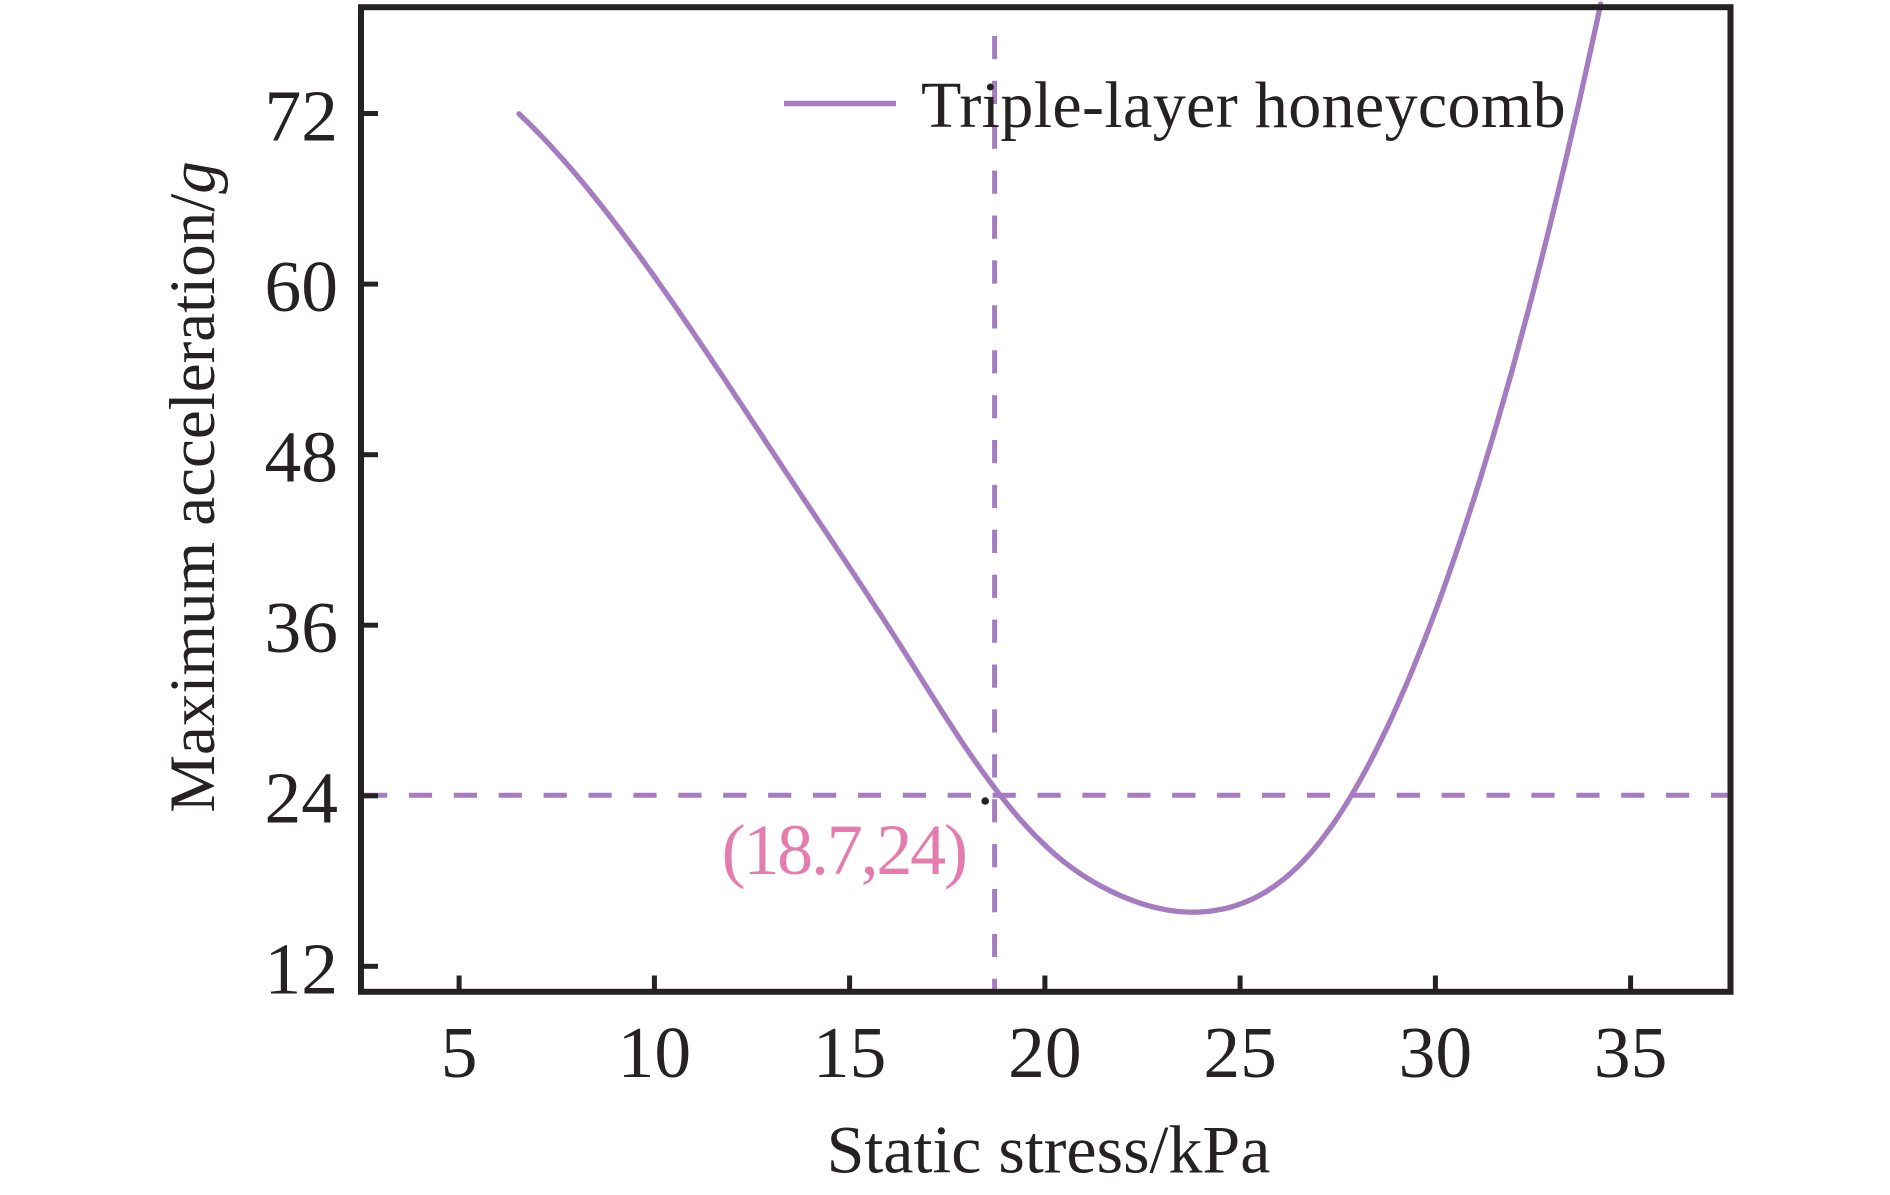 This screenshot has height=1195, width=1890. What do you see at coordinates (1045, 1052) in the screenshot?
I see `svg-text: 20` at bounding box center [1045, 1052].